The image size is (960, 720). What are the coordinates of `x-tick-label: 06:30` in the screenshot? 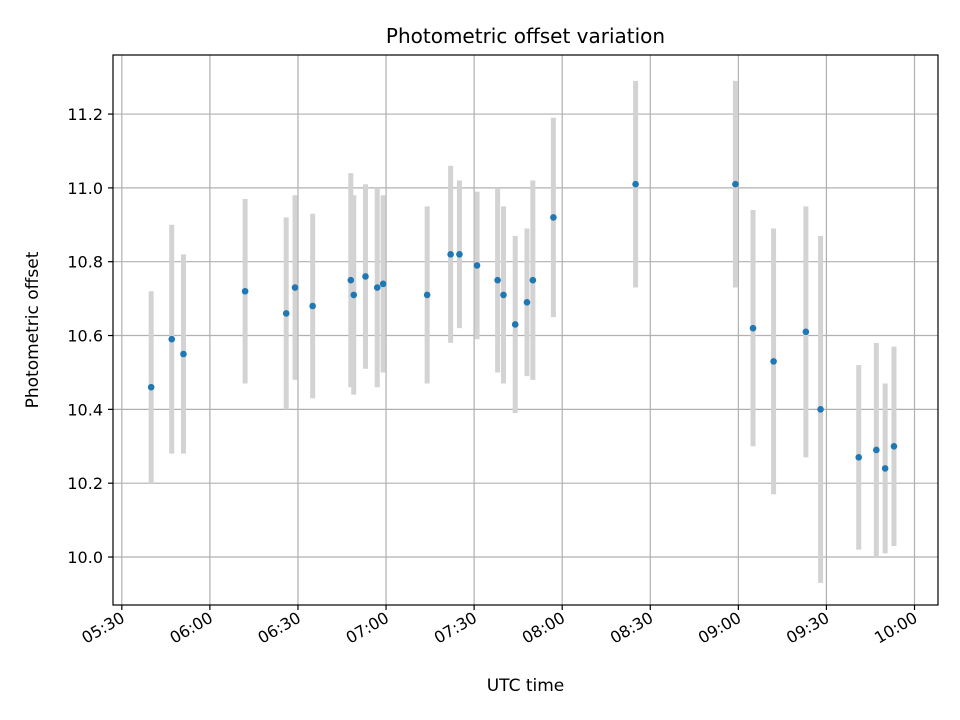 It's located at (279, 628).